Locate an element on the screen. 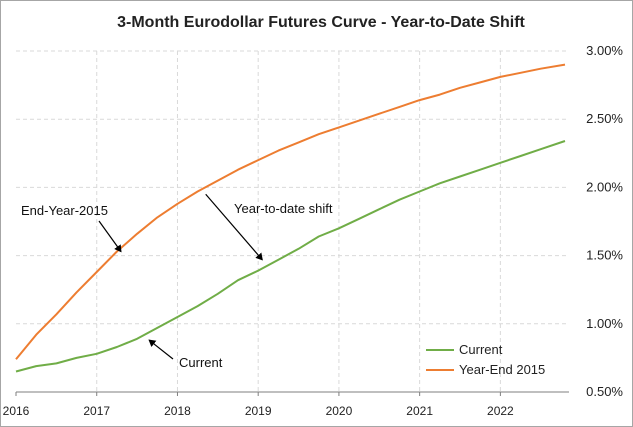 This screenshot has width=633, height=427. x-tick-label: 2016 is located at coordinates (16, 411).